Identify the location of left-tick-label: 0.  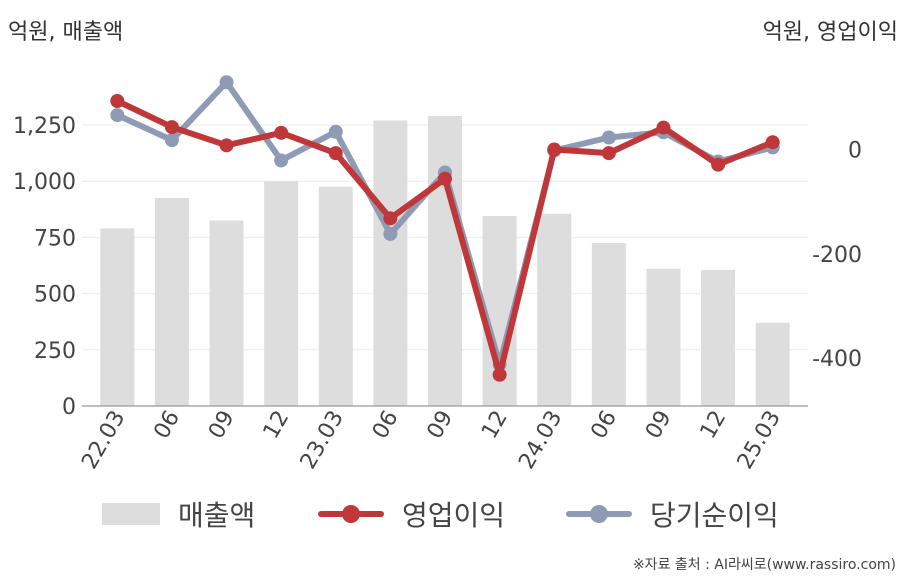
(69, 407).